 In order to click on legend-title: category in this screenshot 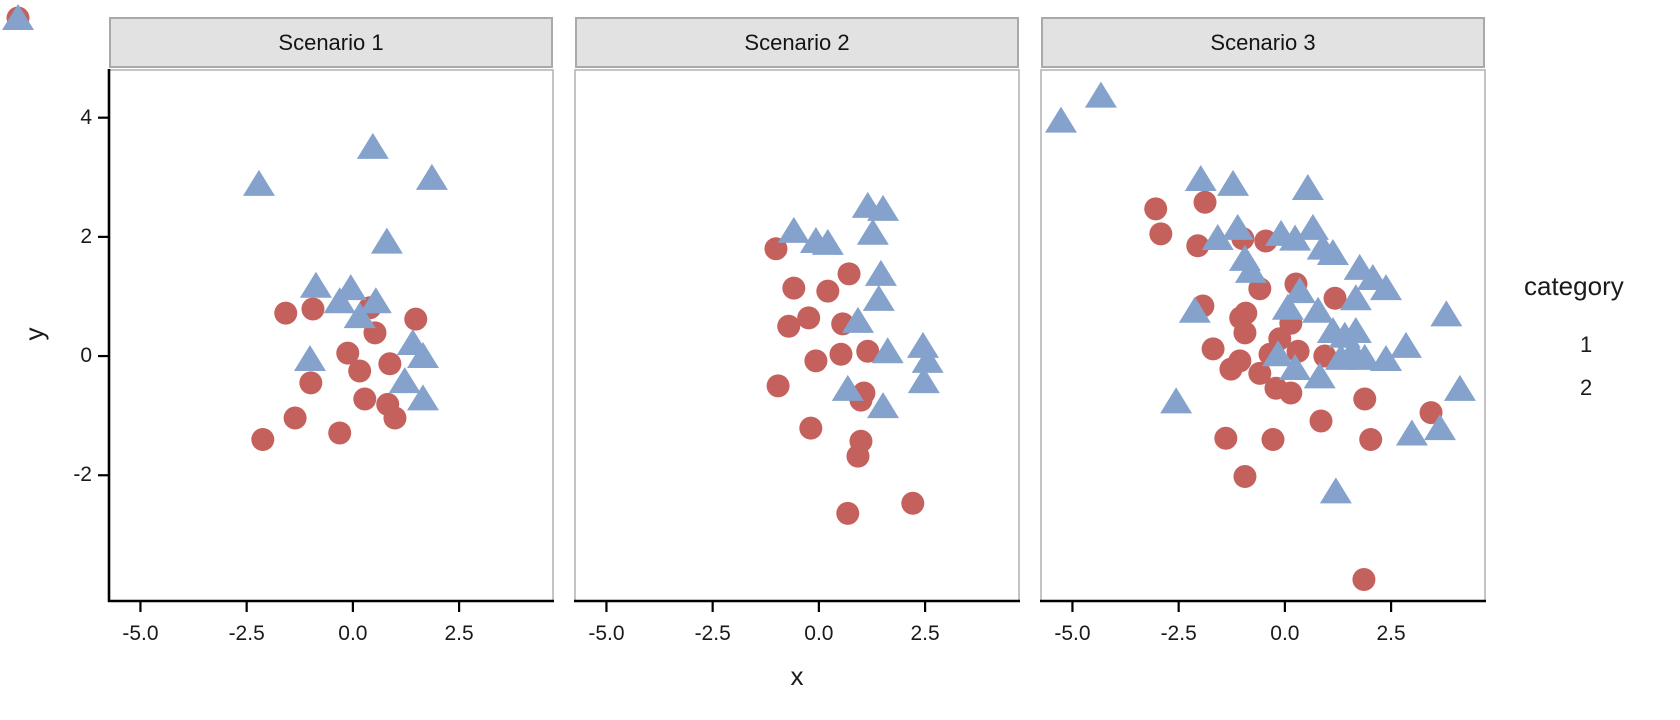, I will do `click(1574, 286)`.